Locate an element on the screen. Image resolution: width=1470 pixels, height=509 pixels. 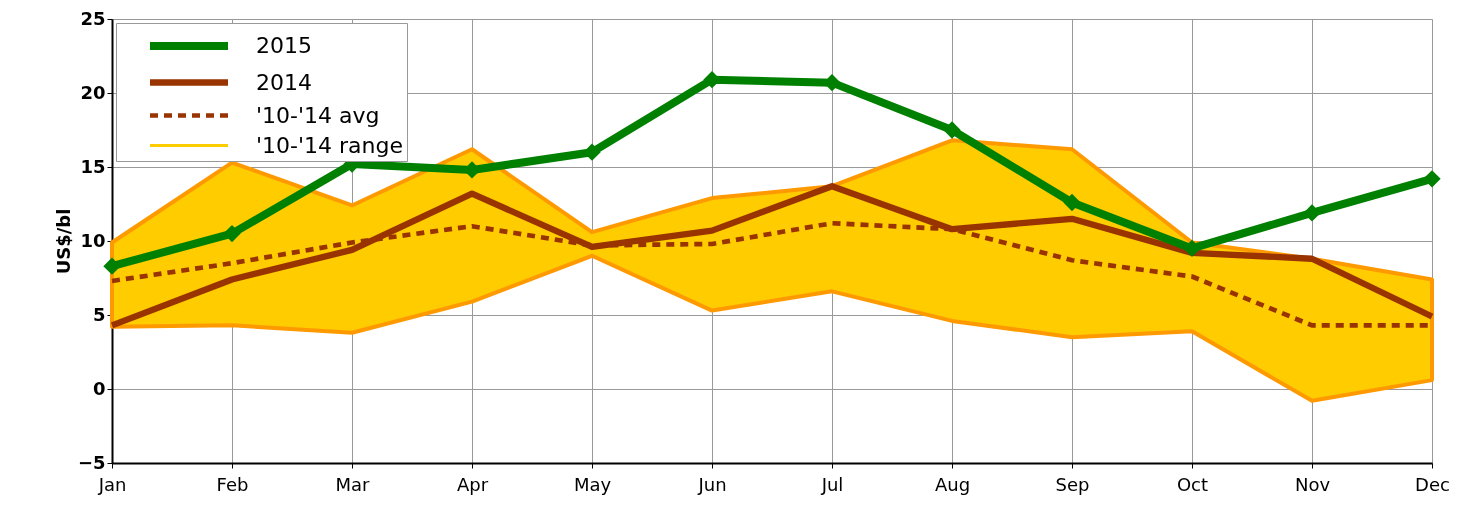
x-tick-label: Dec is located at coordinates (1432, 484).